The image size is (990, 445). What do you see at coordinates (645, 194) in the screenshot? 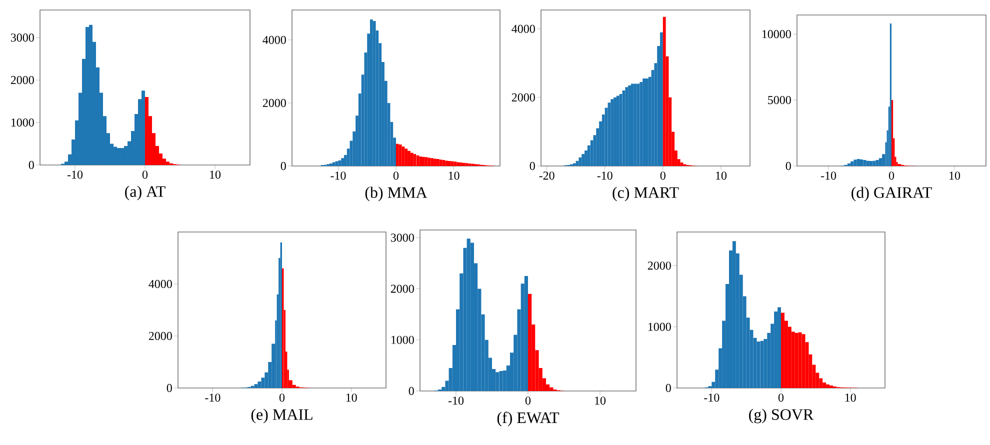
I see `text: (c) MART` at bounding box center [645, 194].